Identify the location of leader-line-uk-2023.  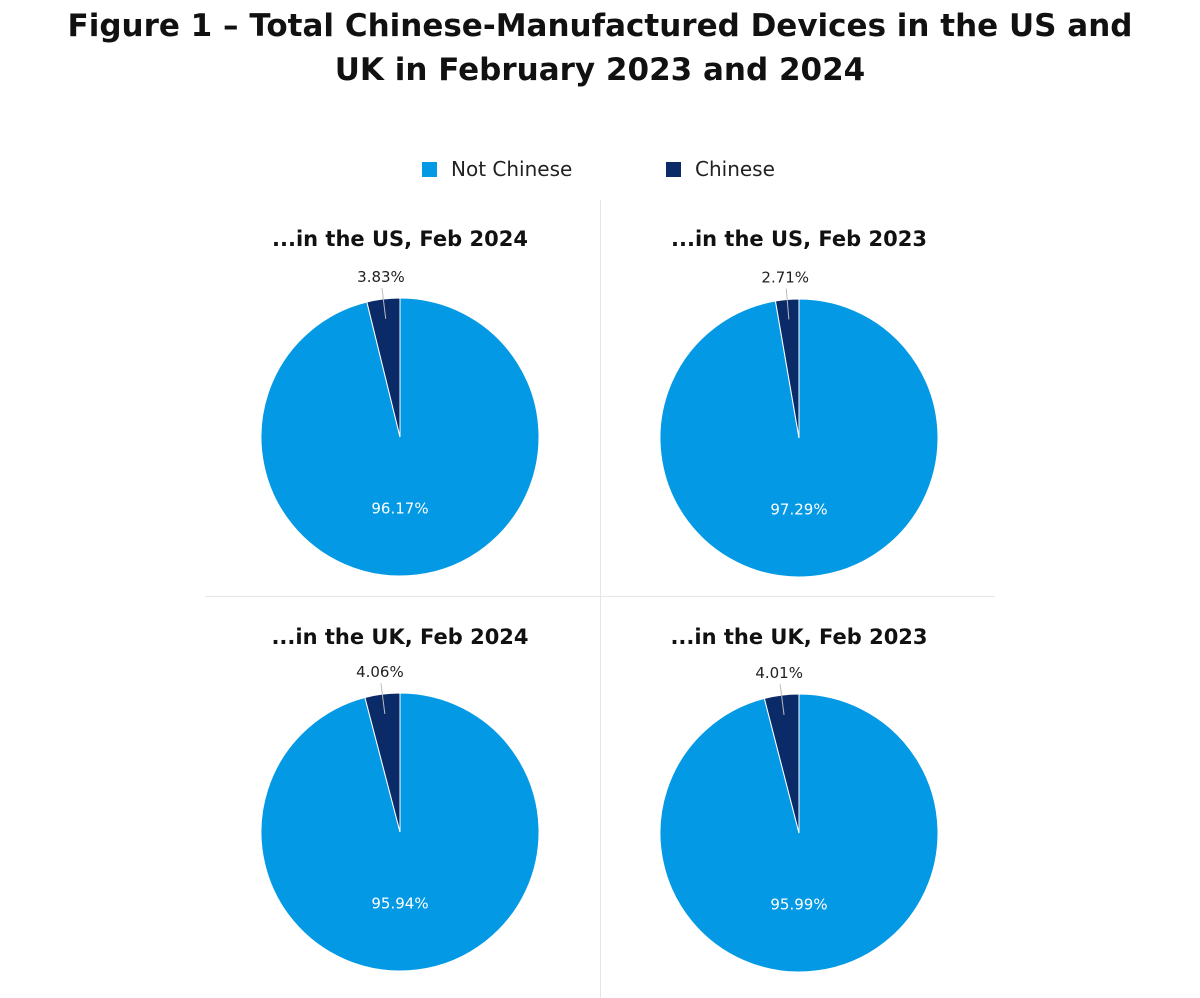
(782, 700).